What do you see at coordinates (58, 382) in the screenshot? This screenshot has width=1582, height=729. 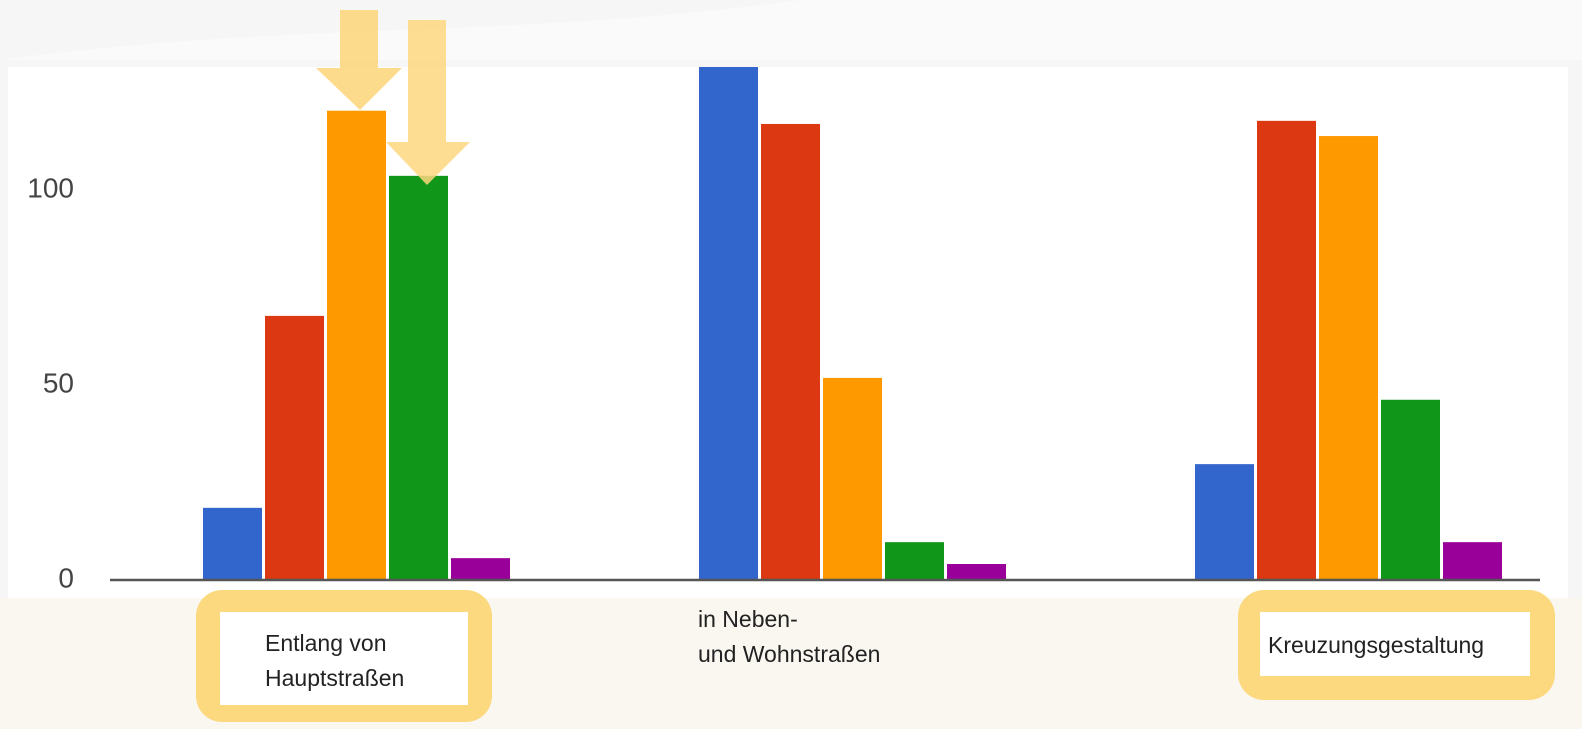 I see `y-tick-label: 50` at bounding box center [58, 382].